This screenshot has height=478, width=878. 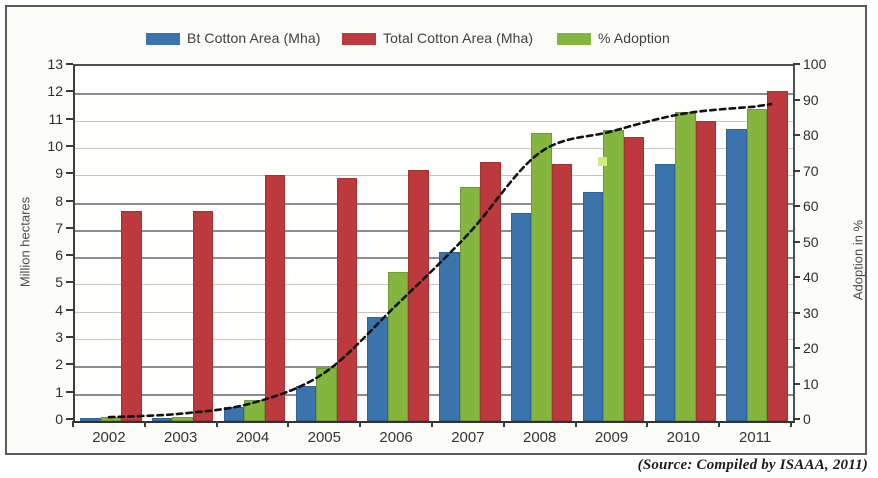 I want to click on right-axis-tick-label-50: 50, so click(x=811, y=241).